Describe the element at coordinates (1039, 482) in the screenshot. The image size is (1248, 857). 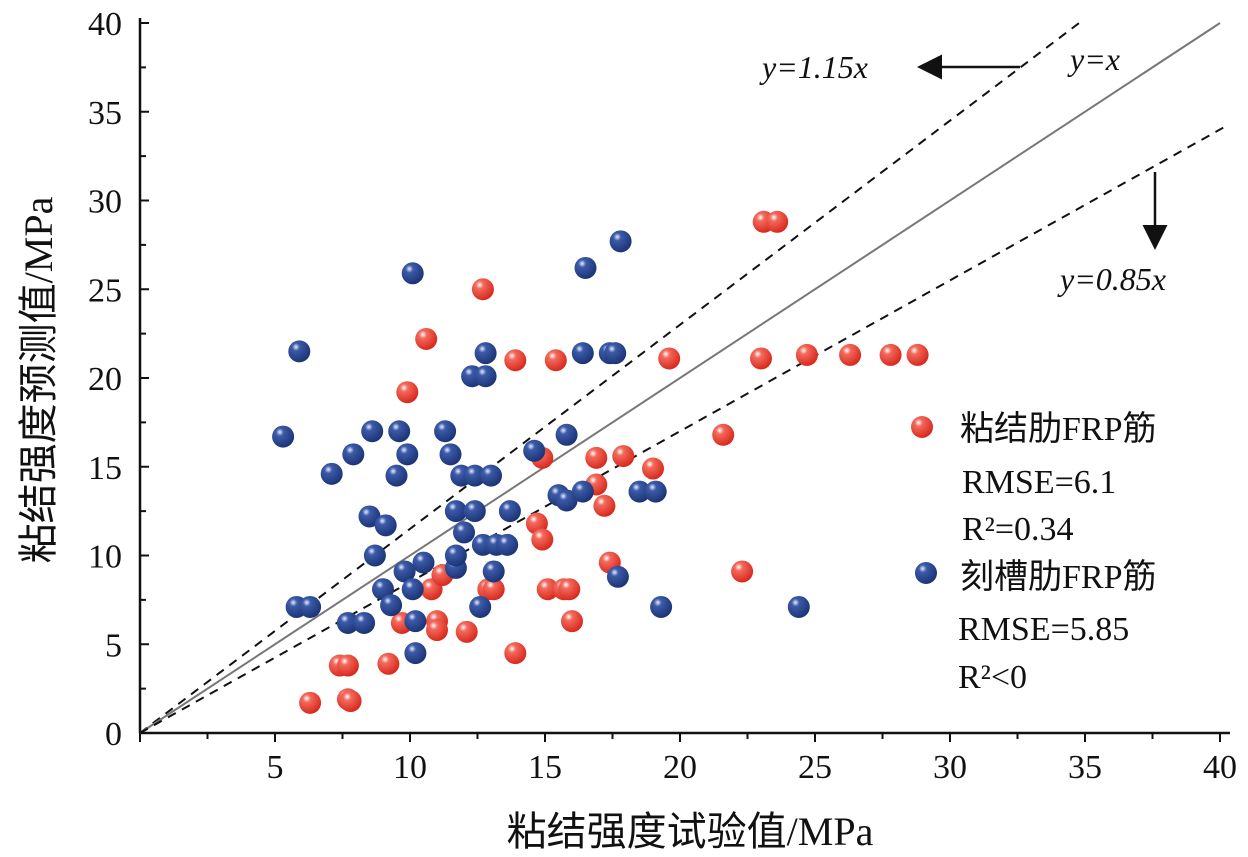
I see `legend-stat: RMSE=6.1` at that location.